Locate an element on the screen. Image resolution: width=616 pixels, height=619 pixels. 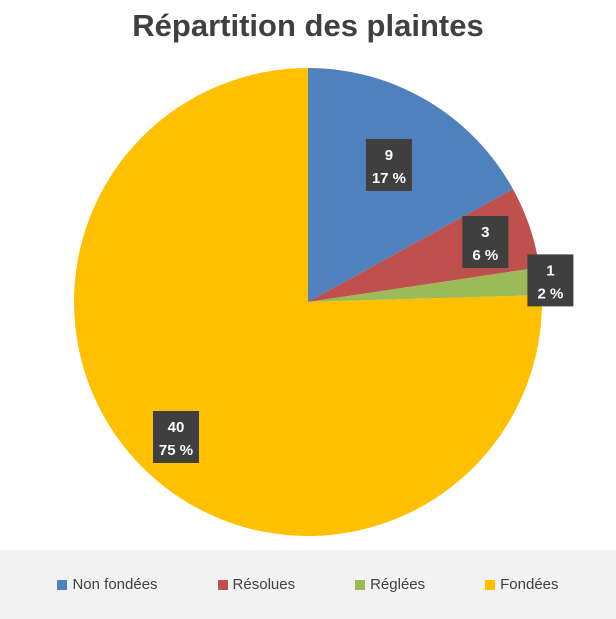
legend-label: Résolues is located at coordinates (264, 584).